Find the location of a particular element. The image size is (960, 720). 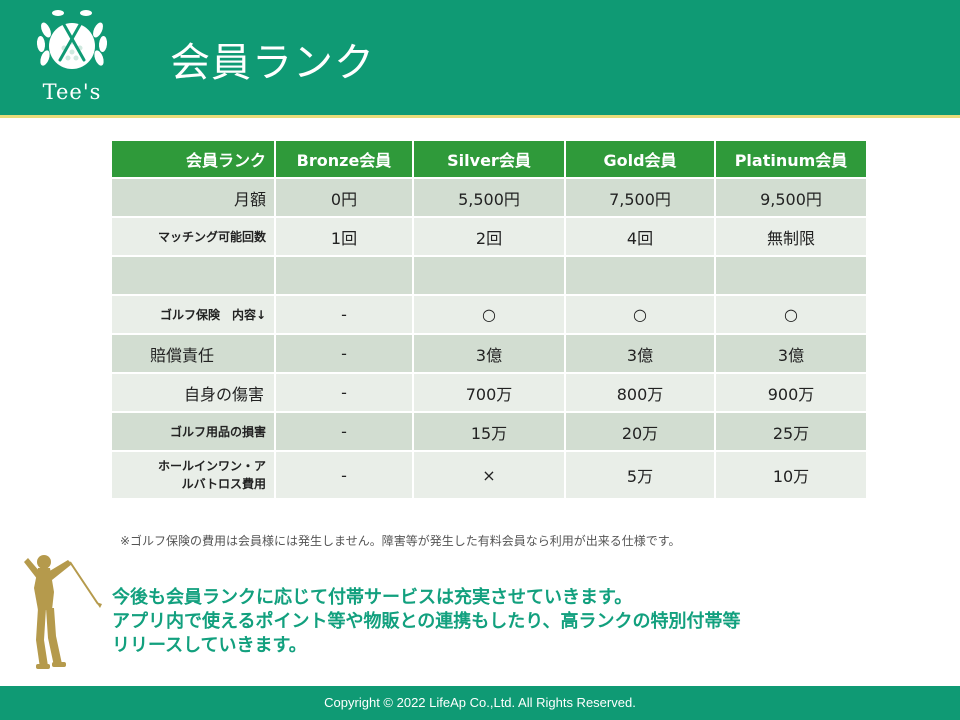

table-row: 自身の傷害 - 700万 800万 900万 is located at coordinates (489, 392).